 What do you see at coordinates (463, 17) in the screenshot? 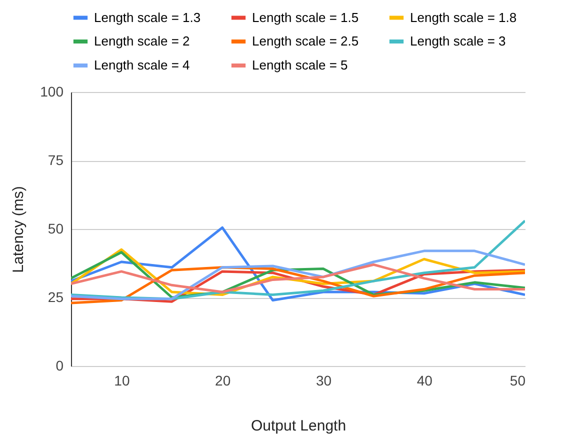
I see `legend-label: Length scale = 1.8` at bounding box center [463, 17].